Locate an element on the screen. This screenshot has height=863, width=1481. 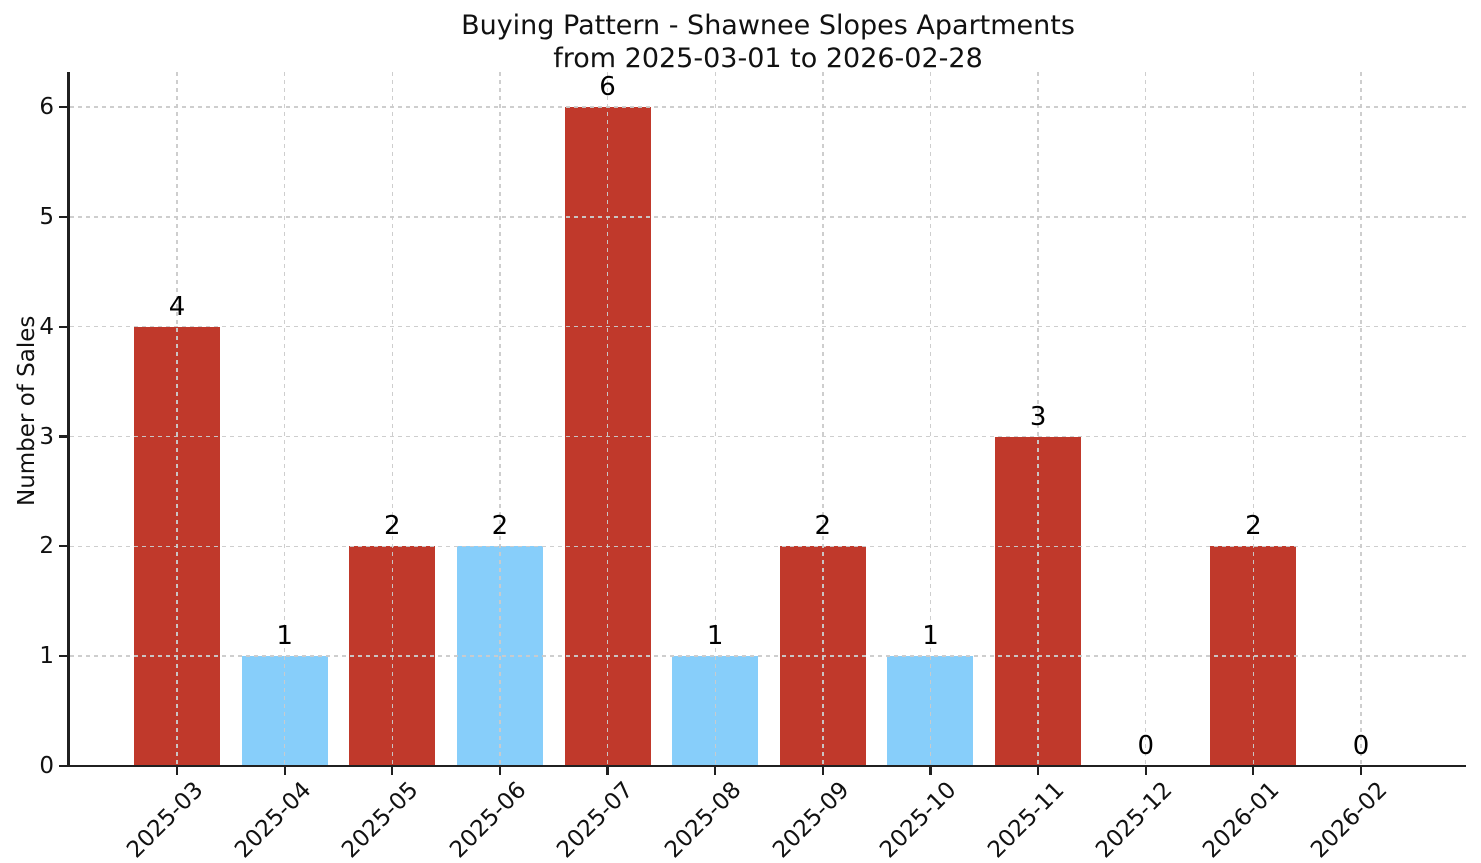
x-tick-label-2025-04: 2025-04 is located at coordinates (273, 820).